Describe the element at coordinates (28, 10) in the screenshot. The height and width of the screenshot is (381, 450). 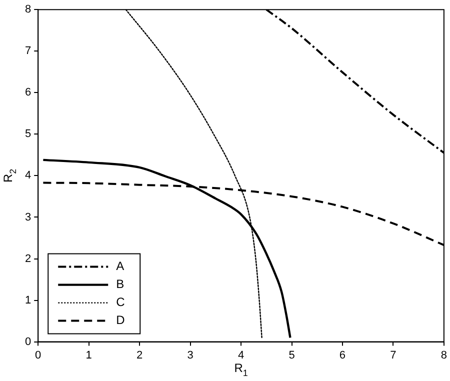
I see `y-tick-label: 8` at that location.